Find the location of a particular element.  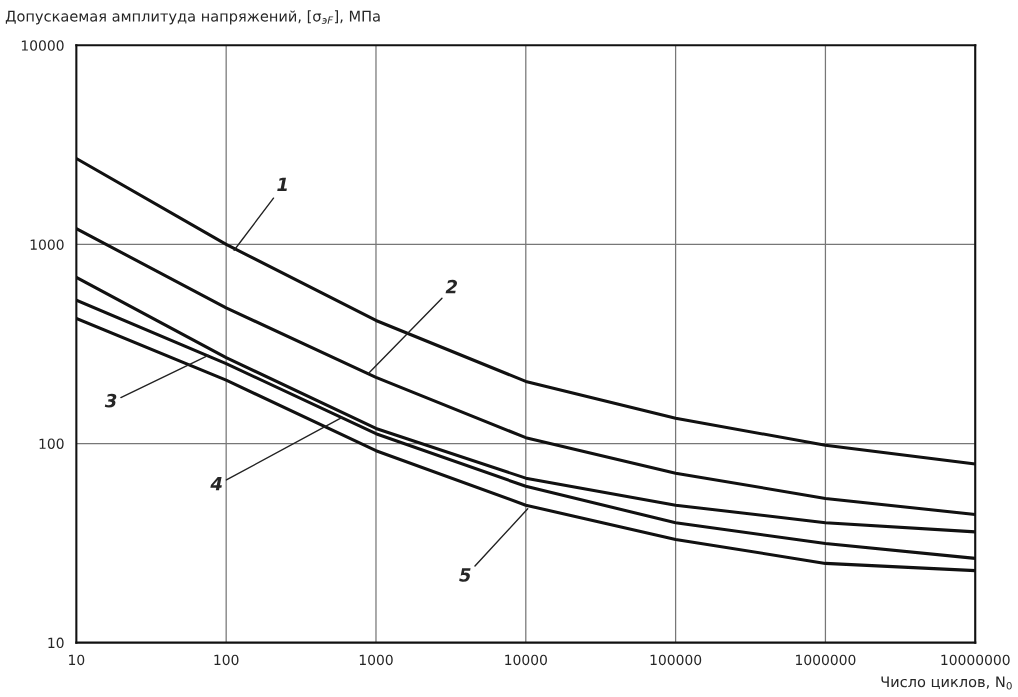

annotation: 2 is located at coordinates (451, 286).